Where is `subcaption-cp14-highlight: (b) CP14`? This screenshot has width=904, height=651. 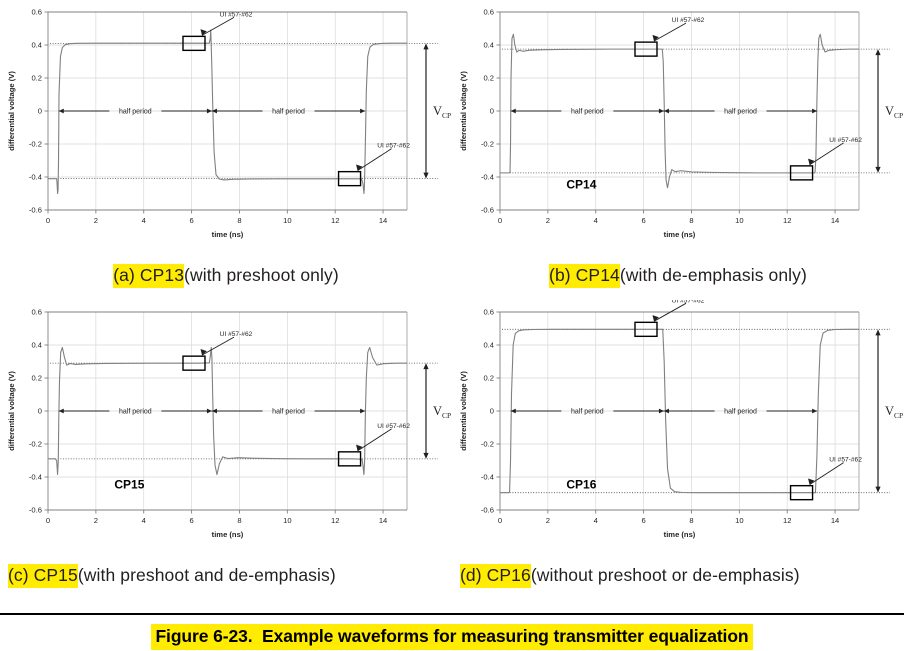 subcaption-cp14-highlight: (b) CP14 is located at coordinates (584, 276).